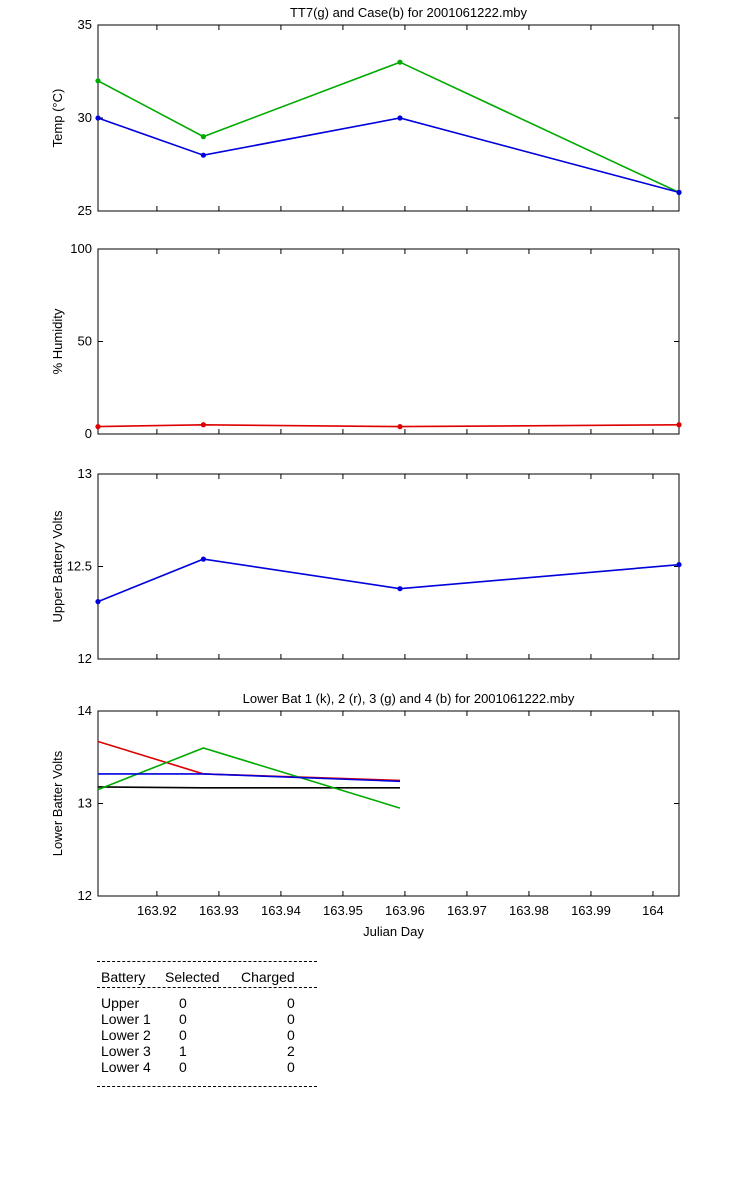  Describe the element at coordinates (207, 961) in the screenshot. I see `table-top-divider` at that location.